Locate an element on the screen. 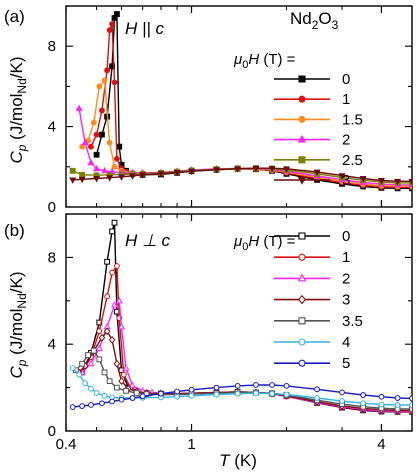 The height and width of the screenshot is (474, 416). panel-a-field-label: H || c is located at coordinates (145, 28).